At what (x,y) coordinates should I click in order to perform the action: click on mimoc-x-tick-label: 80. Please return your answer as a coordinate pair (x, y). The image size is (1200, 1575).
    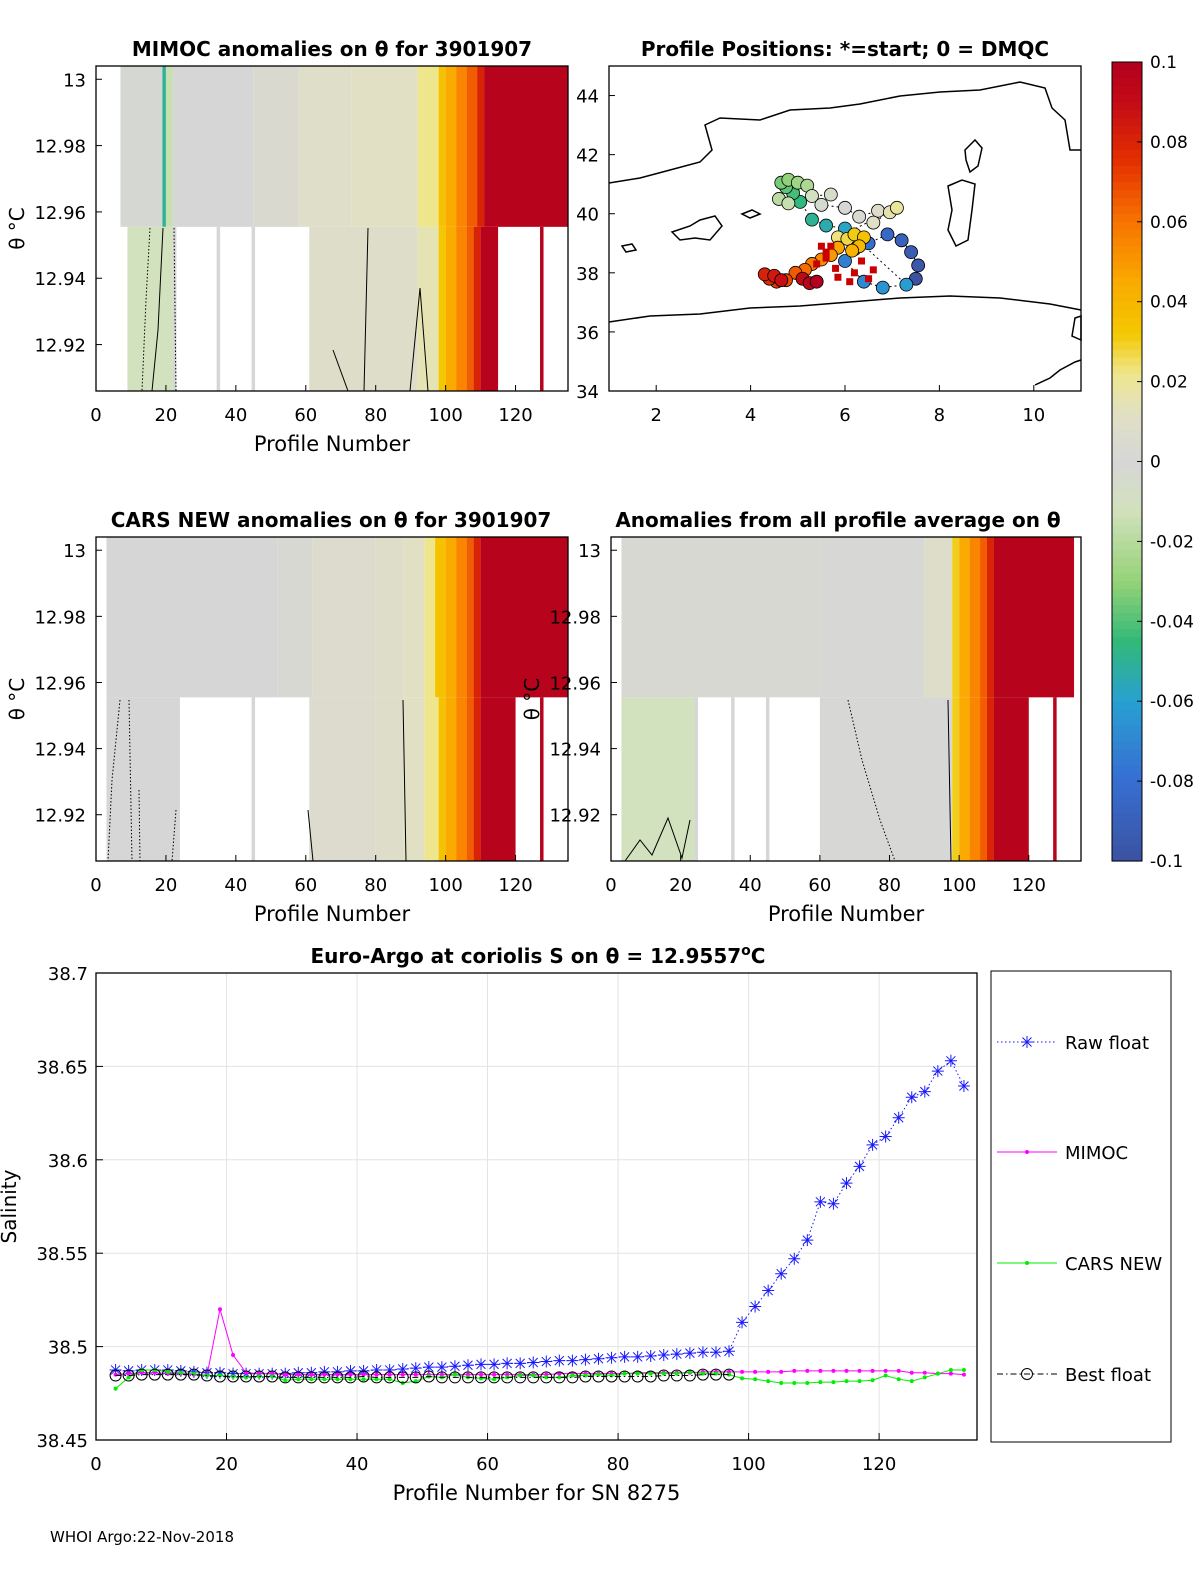
    Looking at the image, I should click on (375, 415).